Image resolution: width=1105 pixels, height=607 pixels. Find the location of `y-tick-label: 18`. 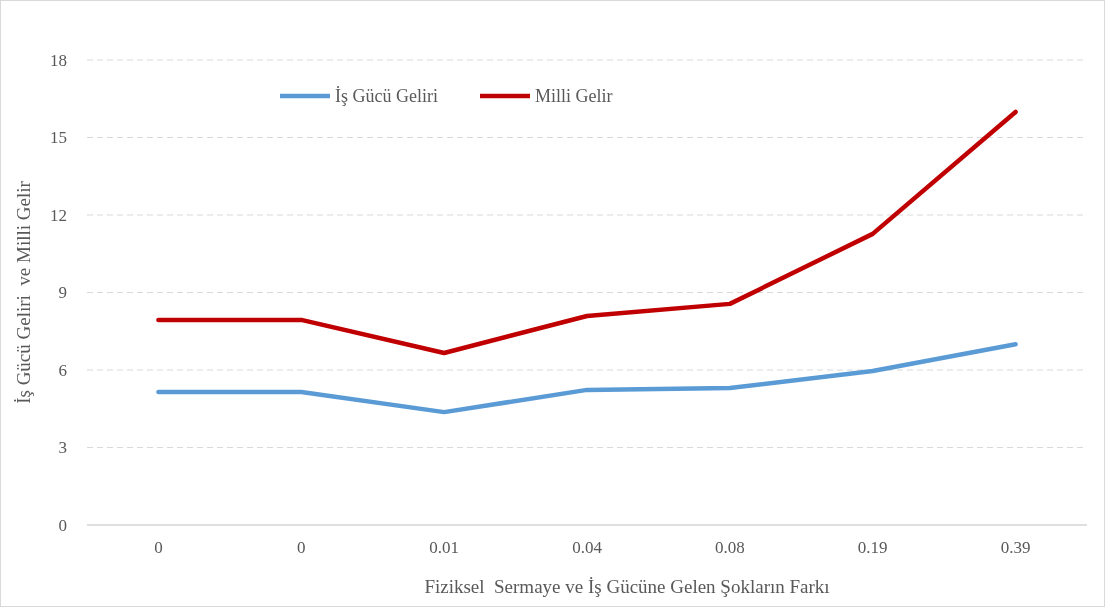

y-tick-label: 18 is located at coordinates (58, 60).